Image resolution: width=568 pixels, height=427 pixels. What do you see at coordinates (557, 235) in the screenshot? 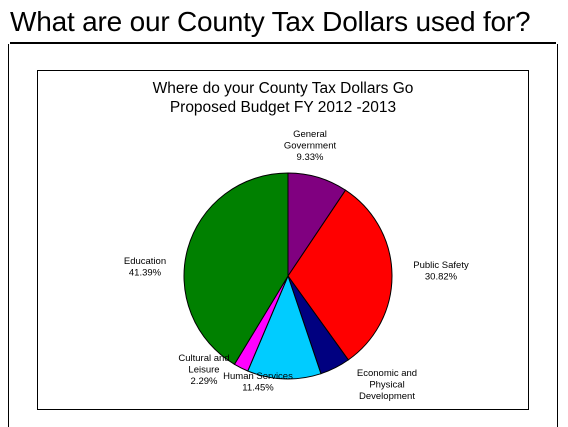
I see `slide-border-right` at bounding box center [557, 235].